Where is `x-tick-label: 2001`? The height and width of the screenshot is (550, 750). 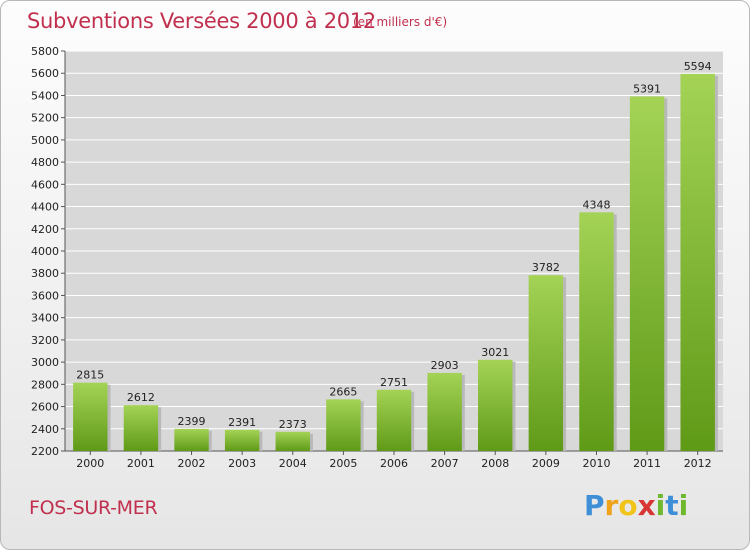
x-tick-label: 2001 is located at coordinates (141, 463).